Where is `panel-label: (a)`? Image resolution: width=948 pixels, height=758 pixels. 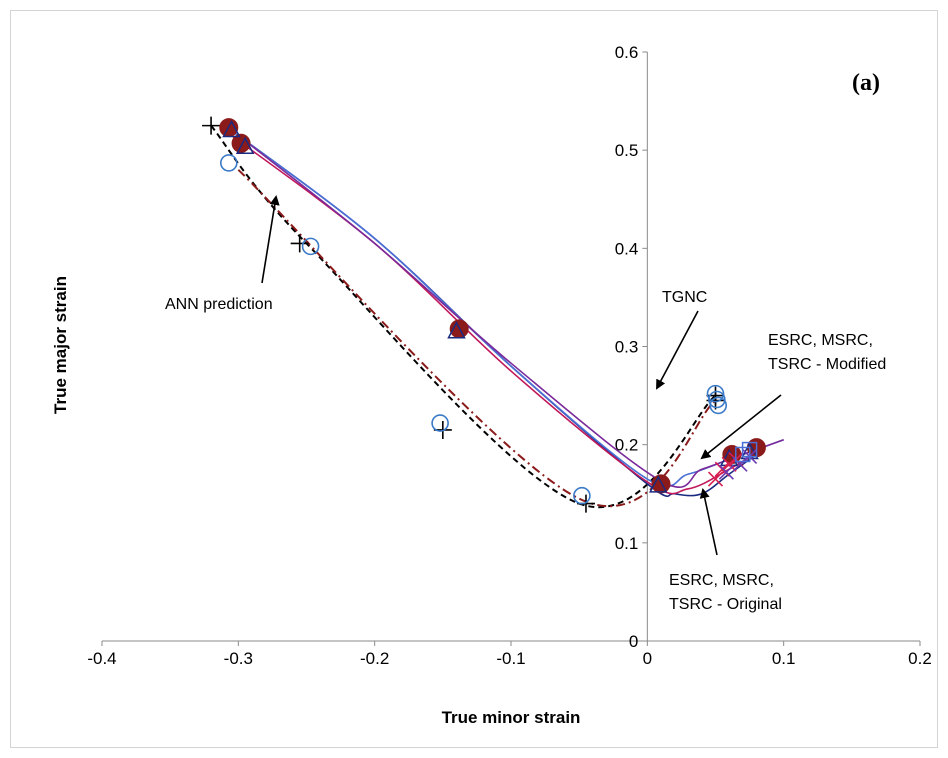
panel-label: (a) is located at coordinates (866, 83).